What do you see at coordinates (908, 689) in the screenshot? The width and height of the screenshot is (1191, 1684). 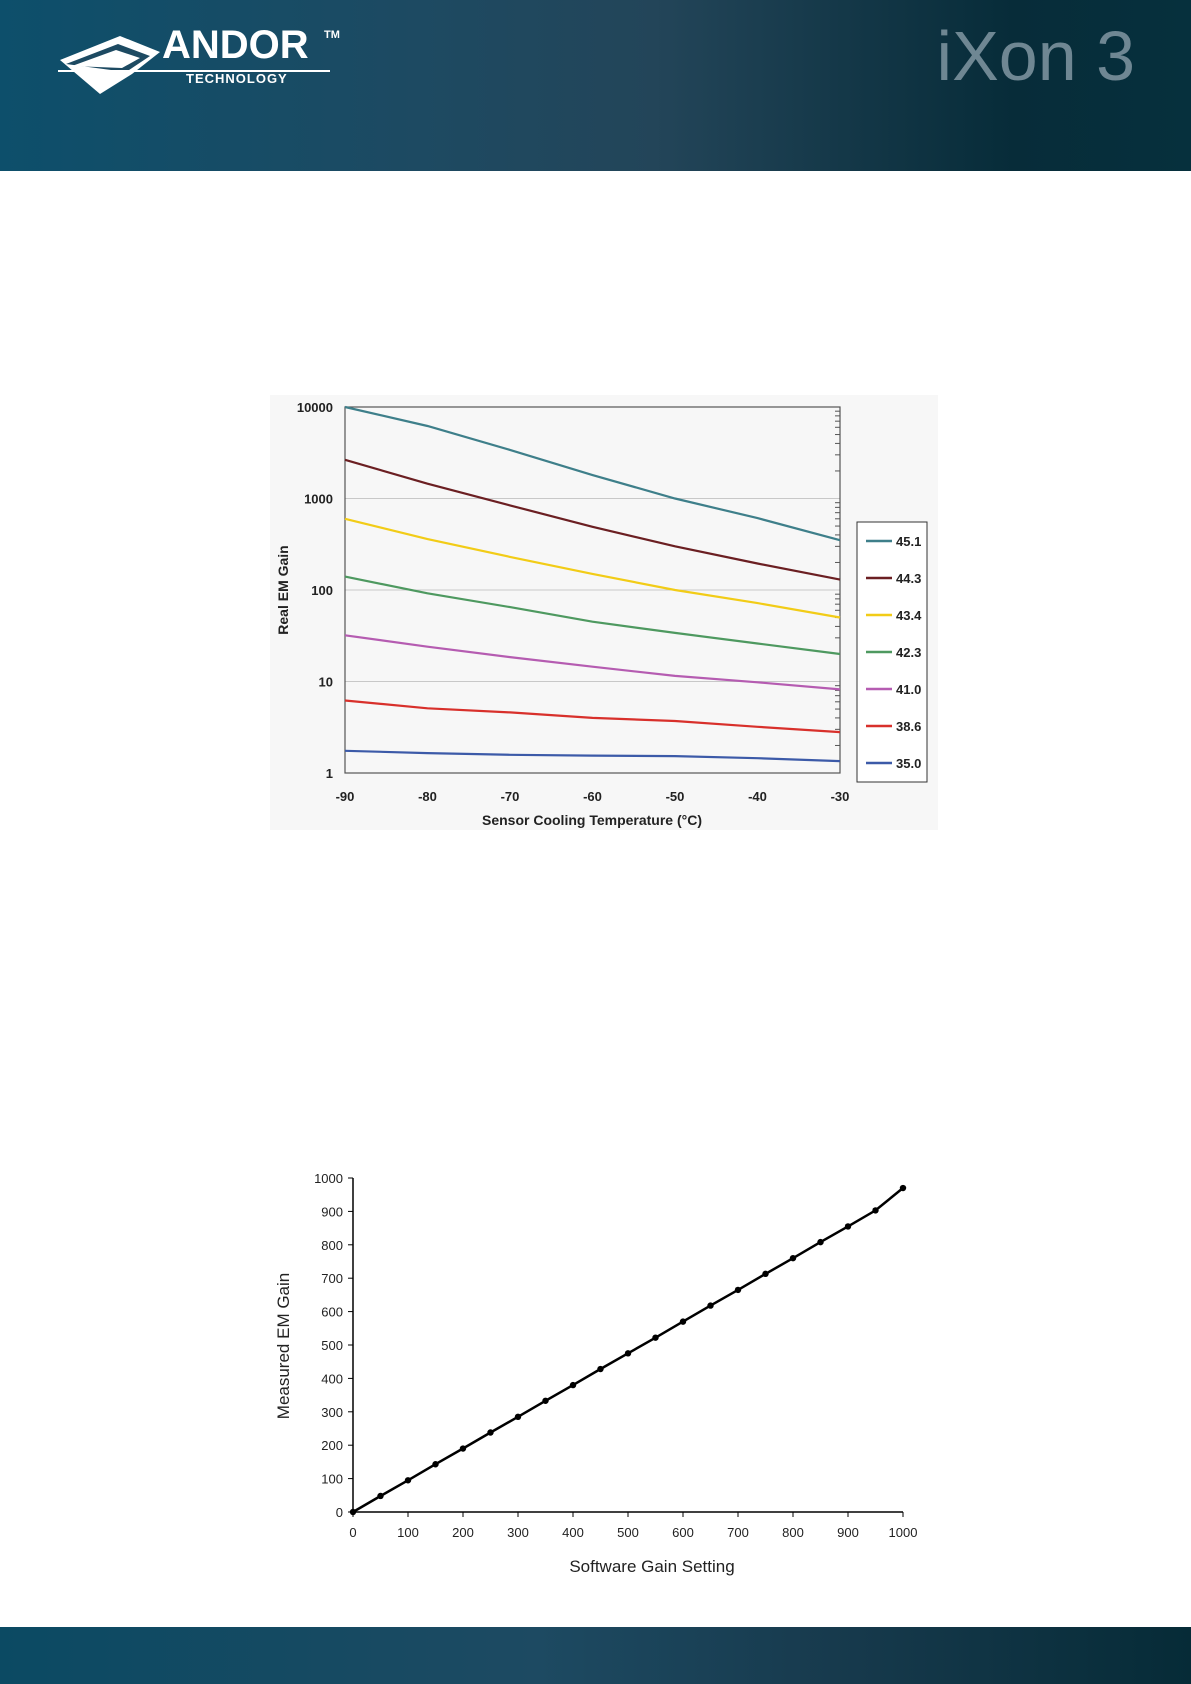 I see `legend-label: 41.0` at bounding box center [908, 689].